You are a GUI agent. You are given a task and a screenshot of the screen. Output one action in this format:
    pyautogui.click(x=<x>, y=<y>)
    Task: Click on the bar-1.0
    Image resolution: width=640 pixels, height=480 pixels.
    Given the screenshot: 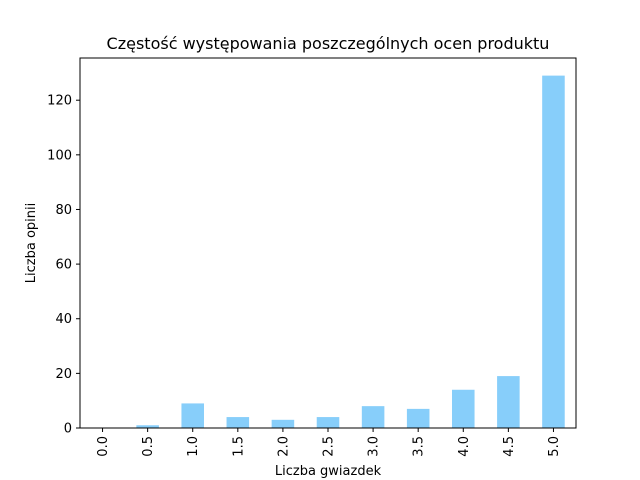 What is the action you would take?
    pyautogui.click(x=192, y=415)
    